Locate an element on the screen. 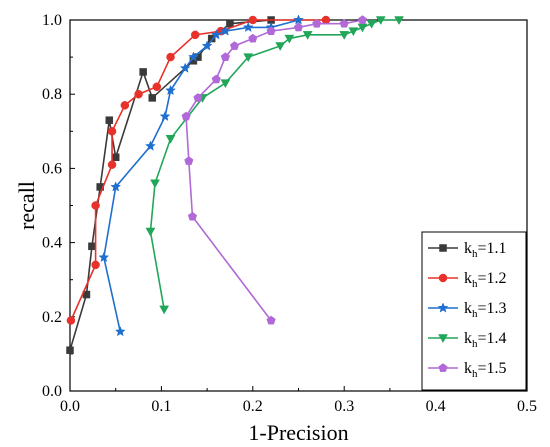  legend-item: kh=1.1 is located at coordinates (467, 250).